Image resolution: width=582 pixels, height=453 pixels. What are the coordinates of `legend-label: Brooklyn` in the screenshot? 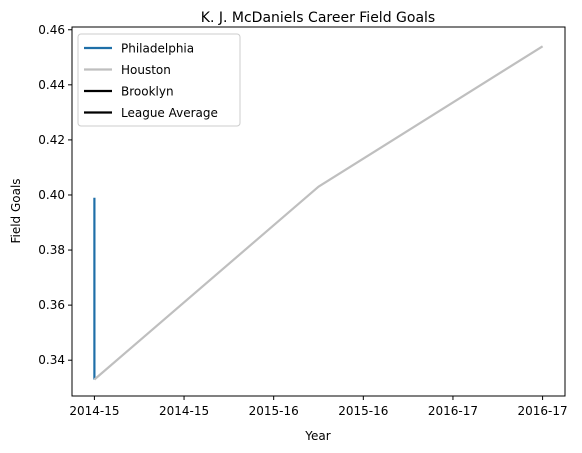 It's located at (147, 92).